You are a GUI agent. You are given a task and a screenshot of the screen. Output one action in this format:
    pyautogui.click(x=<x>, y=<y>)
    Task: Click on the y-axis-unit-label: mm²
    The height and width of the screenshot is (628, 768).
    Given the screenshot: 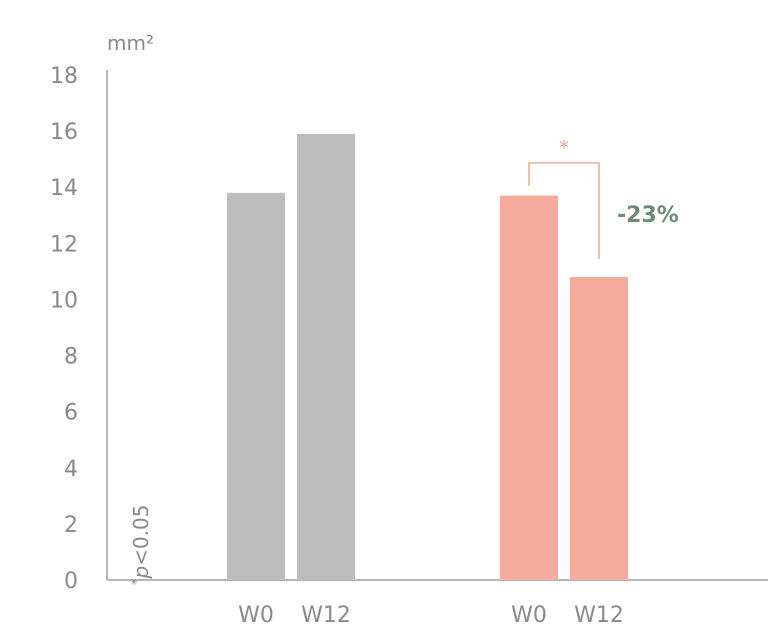 What is the action you would take?
    pyautogui.click(x=130, y=43)
    